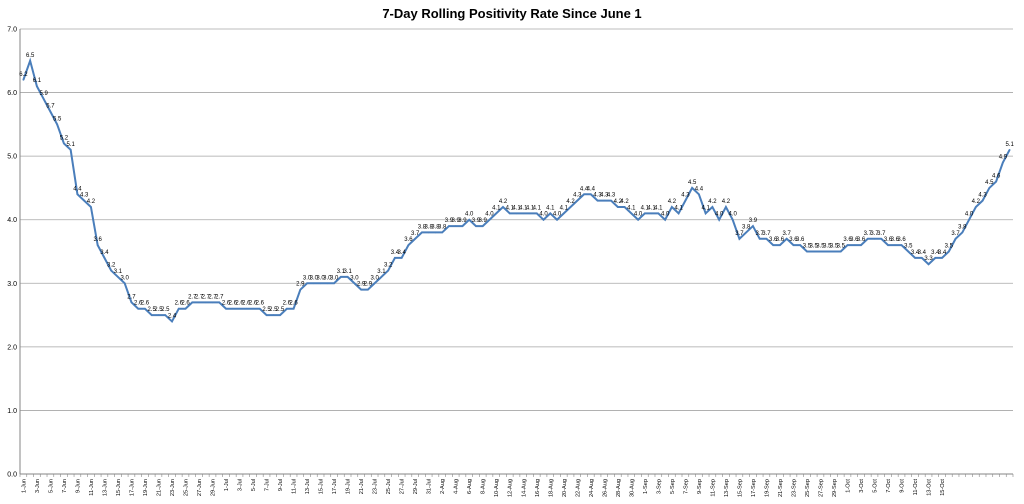 The image size is (1024, 504). I want to click on x-tick-label: 9-Sep, so click(700, 486).